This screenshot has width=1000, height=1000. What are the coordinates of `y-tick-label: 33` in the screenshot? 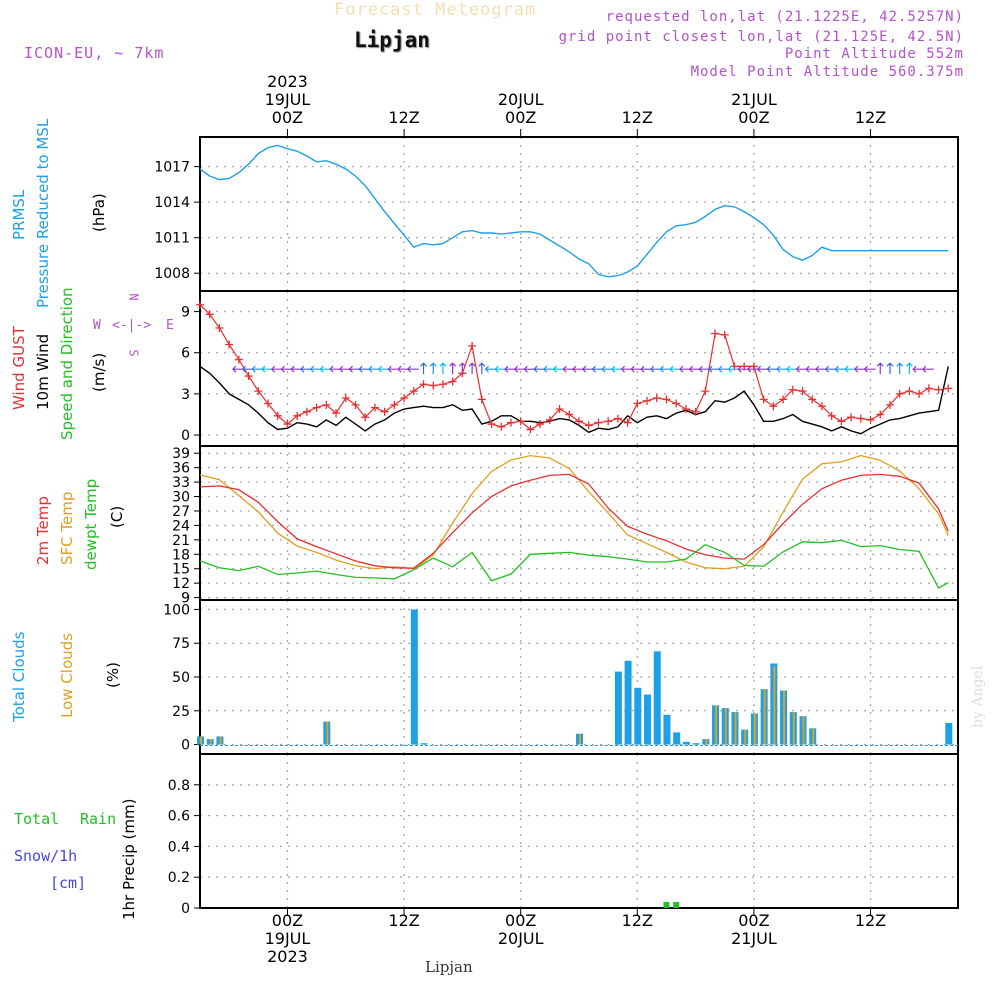 It's located at (181, 483).